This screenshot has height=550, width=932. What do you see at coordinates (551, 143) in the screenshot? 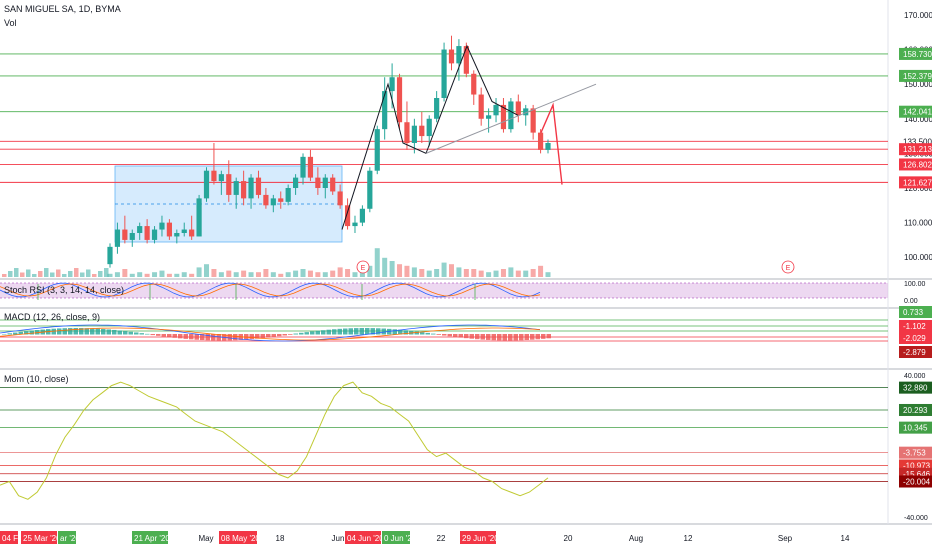
I see `projection-line` at bounding box center [551, 143].